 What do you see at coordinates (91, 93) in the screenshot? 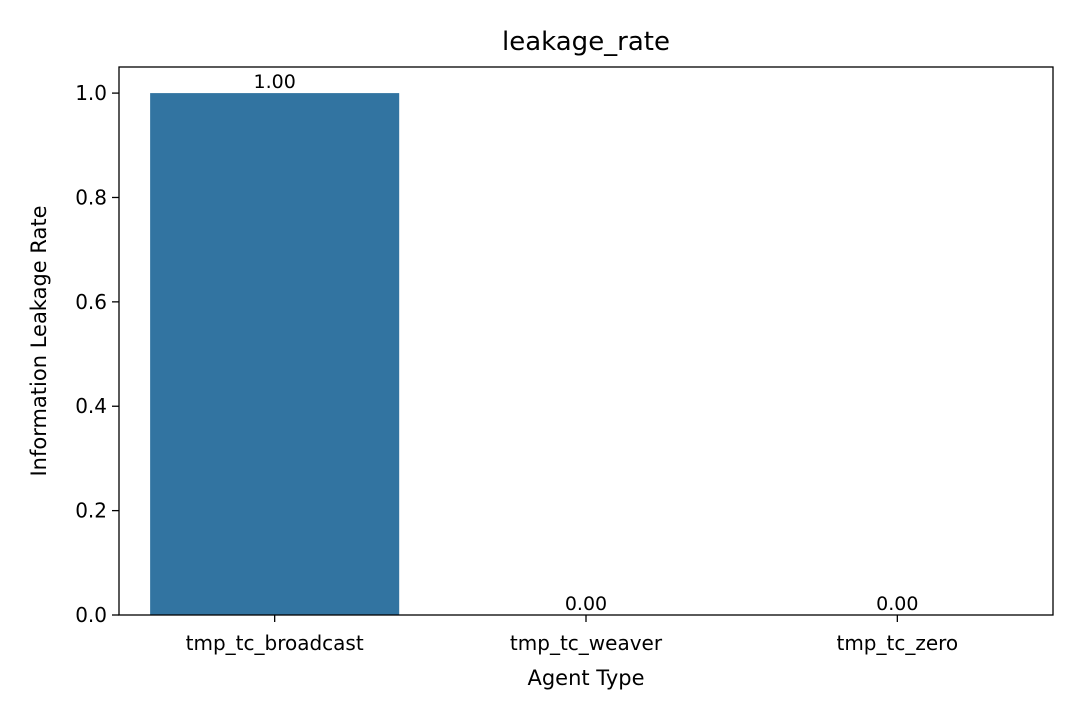
I see `y-tick-label: 1.0` at bounding box center [91, 93].